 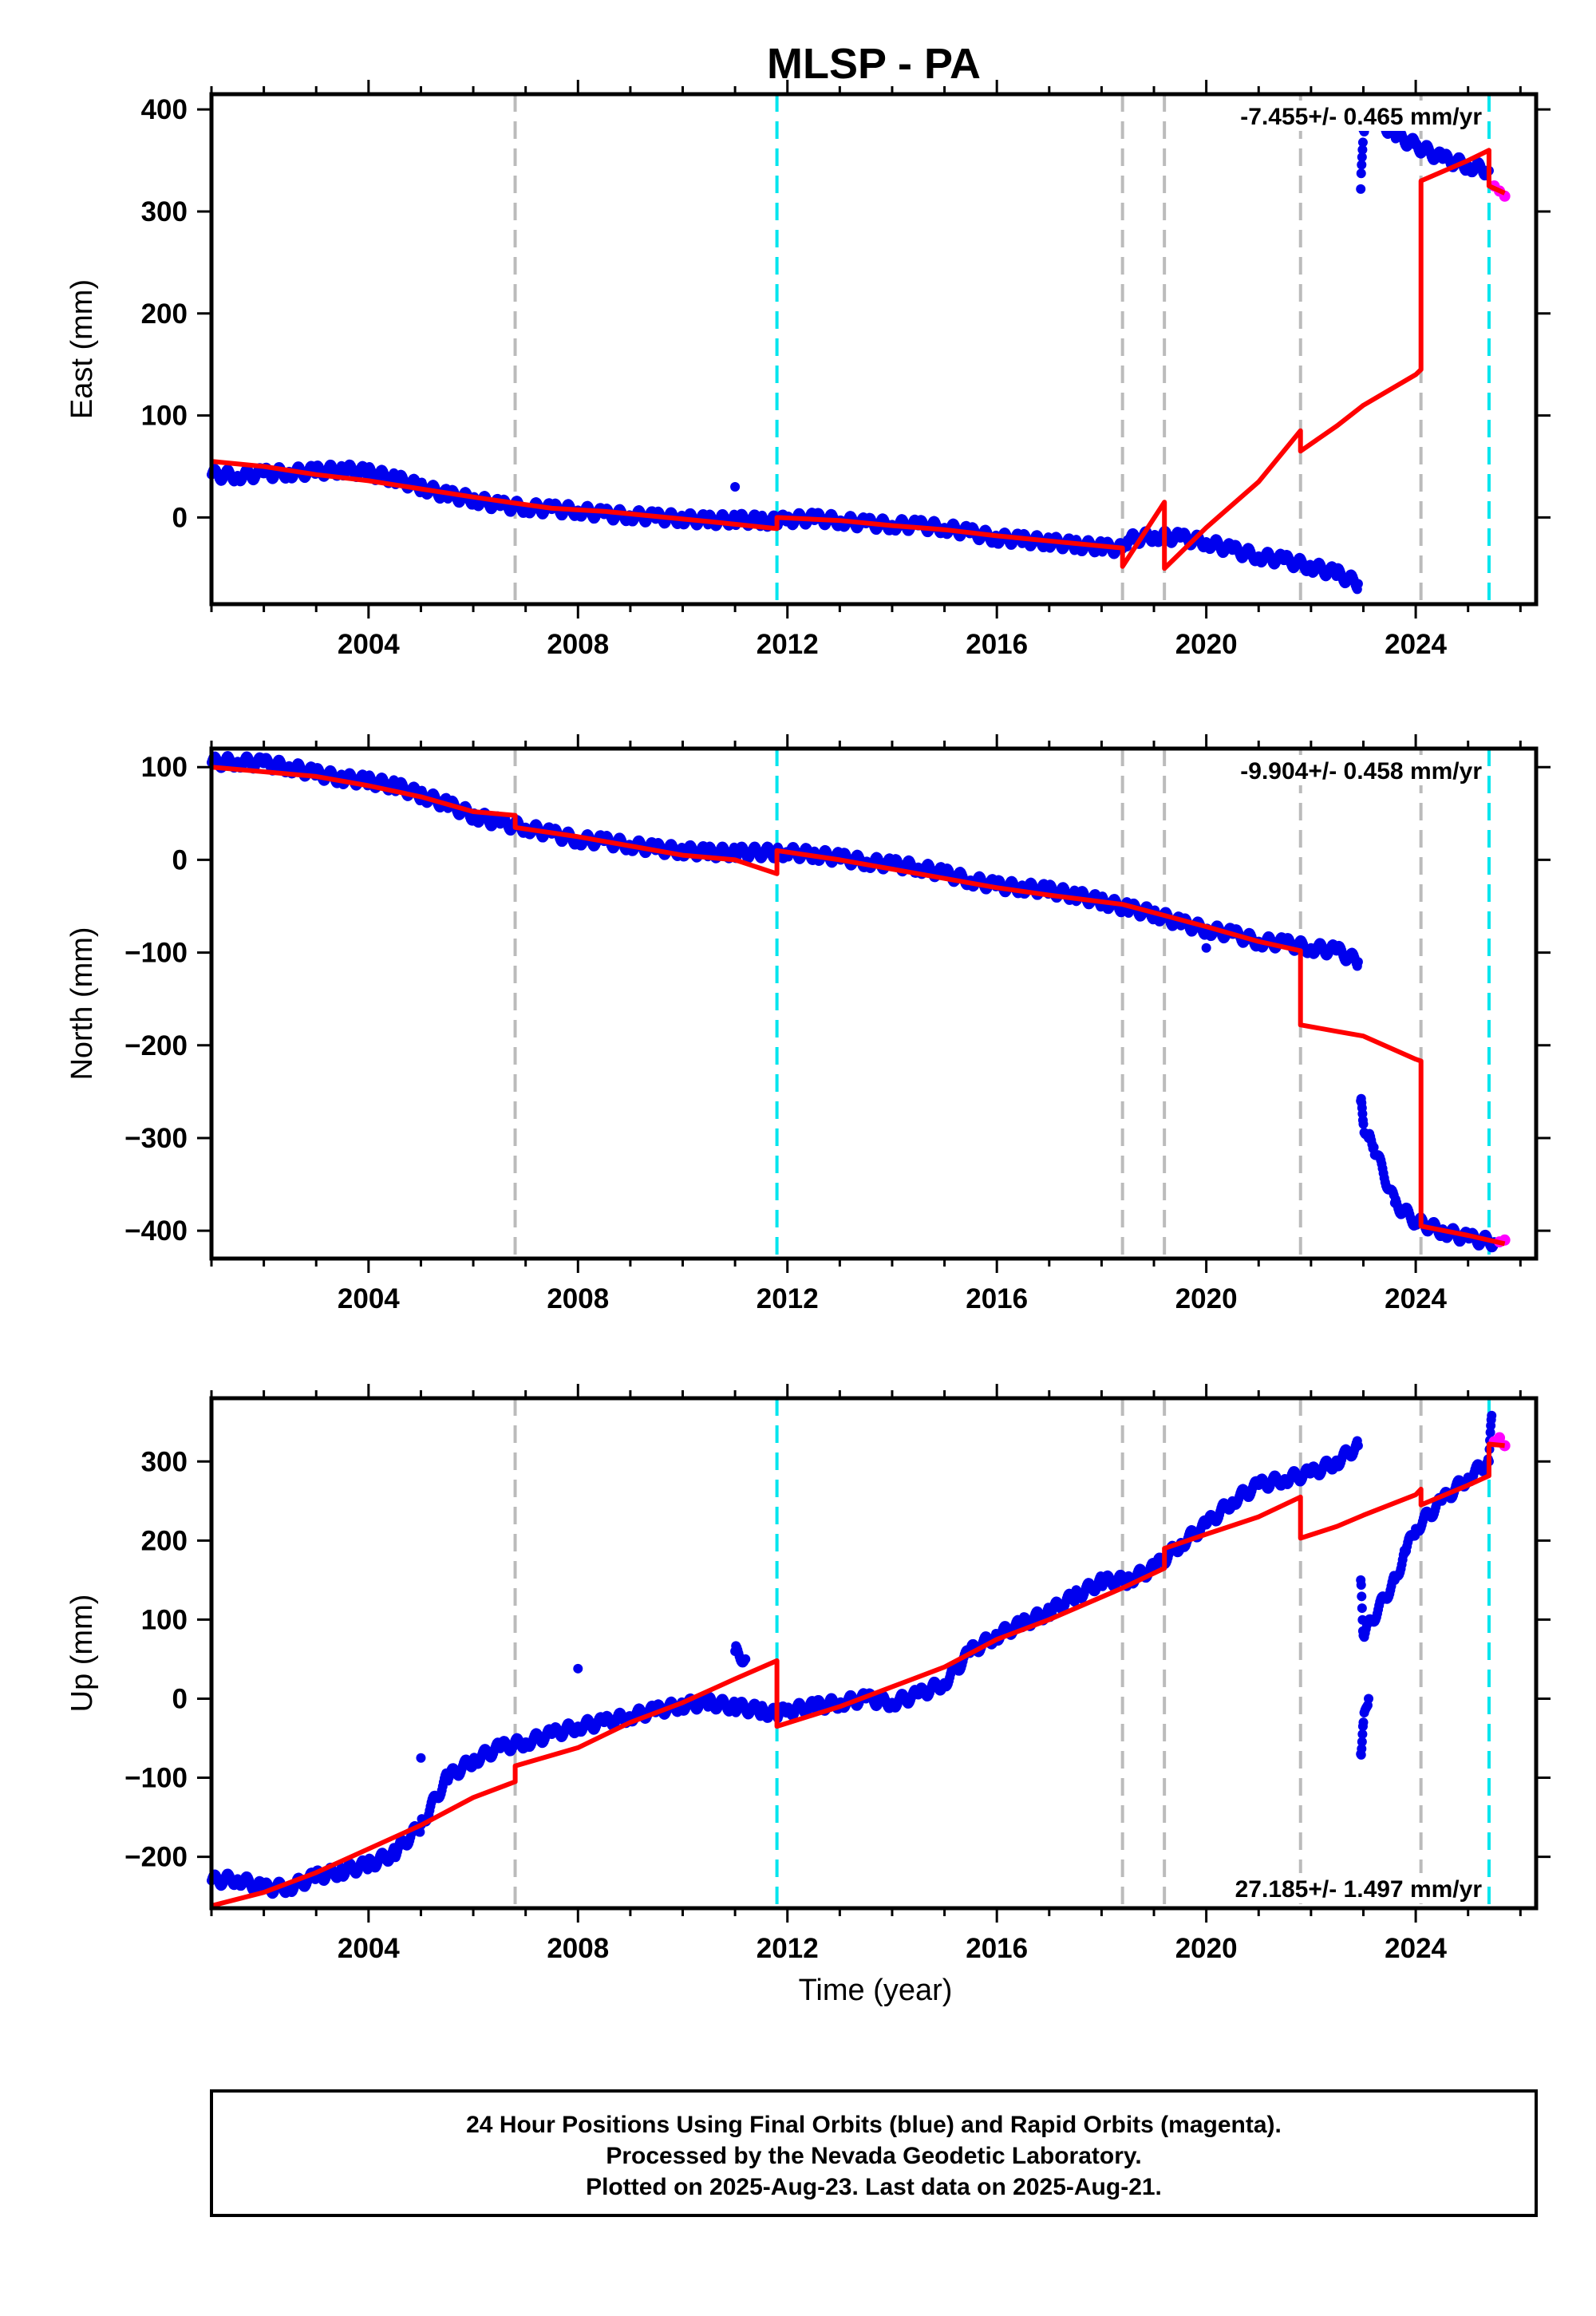 I want to click on up-x-tick-label-1: 2008, so click(x=578, y=1948).